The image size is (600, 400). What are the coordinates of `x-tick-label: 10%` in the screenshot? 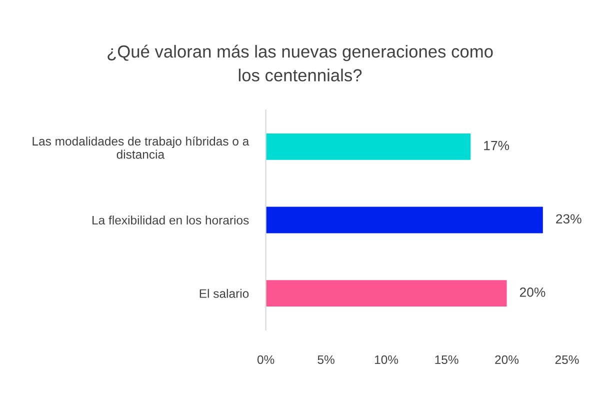 It's located at (386, 359).